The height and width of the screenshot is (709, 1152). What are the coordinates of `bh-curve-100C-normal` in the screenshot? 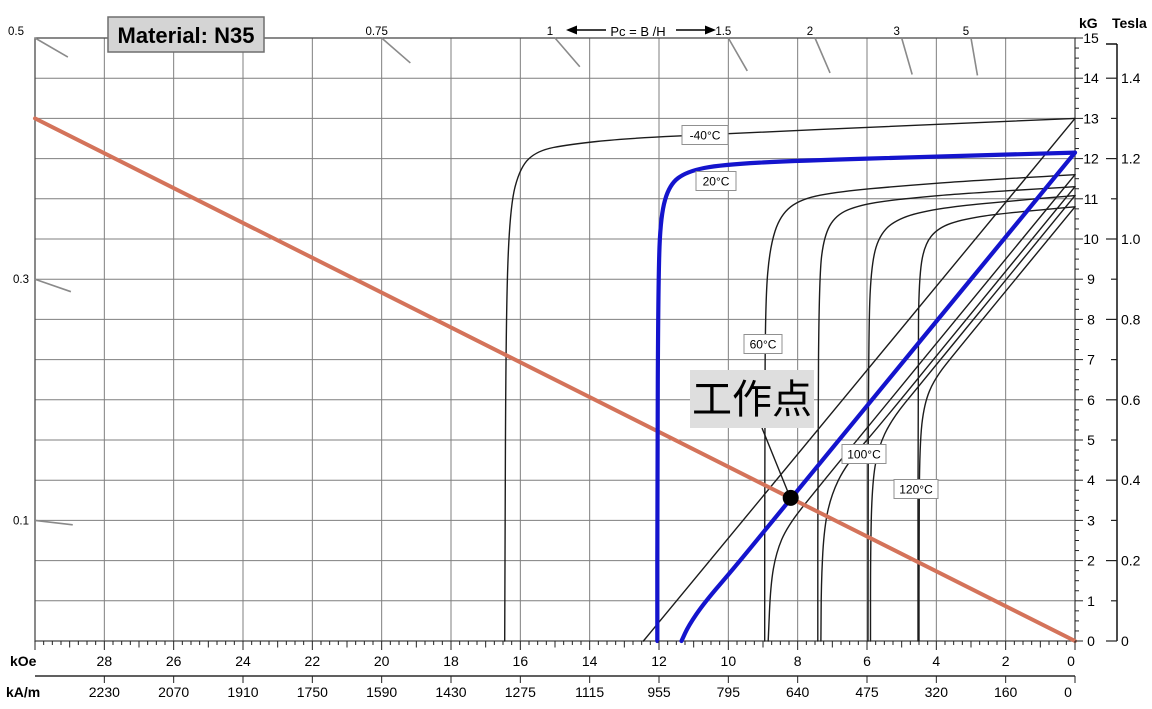 It's located at (972, 418).